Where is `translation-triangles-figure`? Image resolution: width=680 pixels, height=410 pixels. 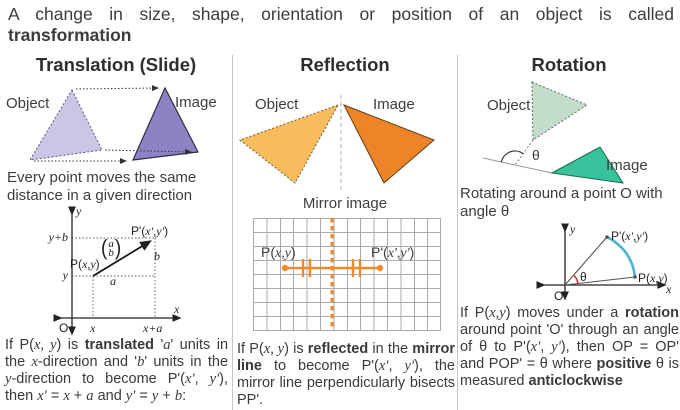 translation-triangles-figure is located at coordinates (114, 124).